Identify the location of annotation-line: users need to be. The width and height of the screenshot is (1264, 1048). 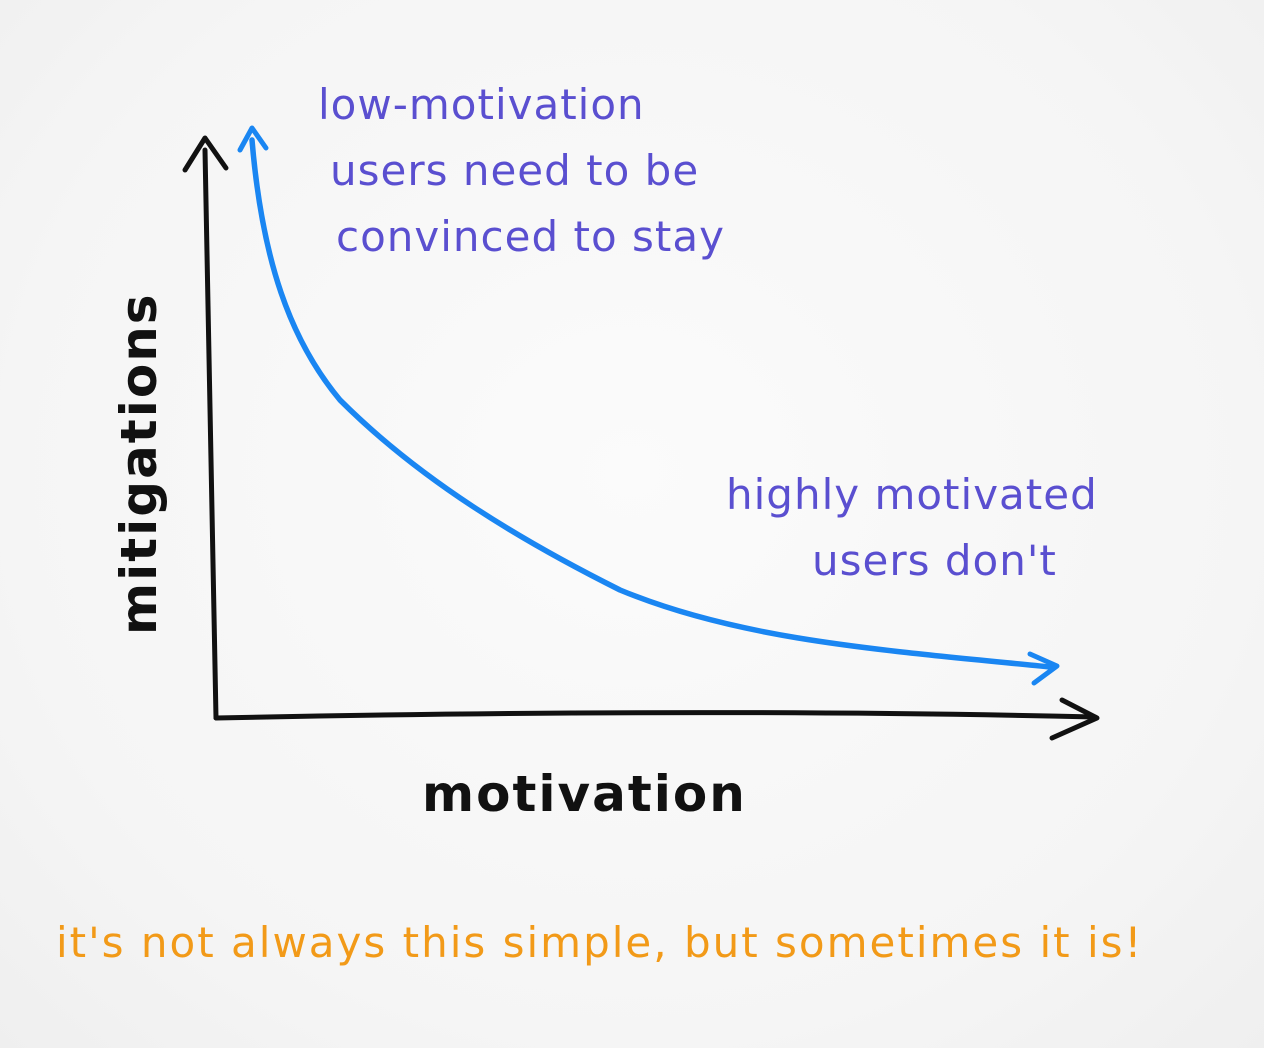
(515, 170).